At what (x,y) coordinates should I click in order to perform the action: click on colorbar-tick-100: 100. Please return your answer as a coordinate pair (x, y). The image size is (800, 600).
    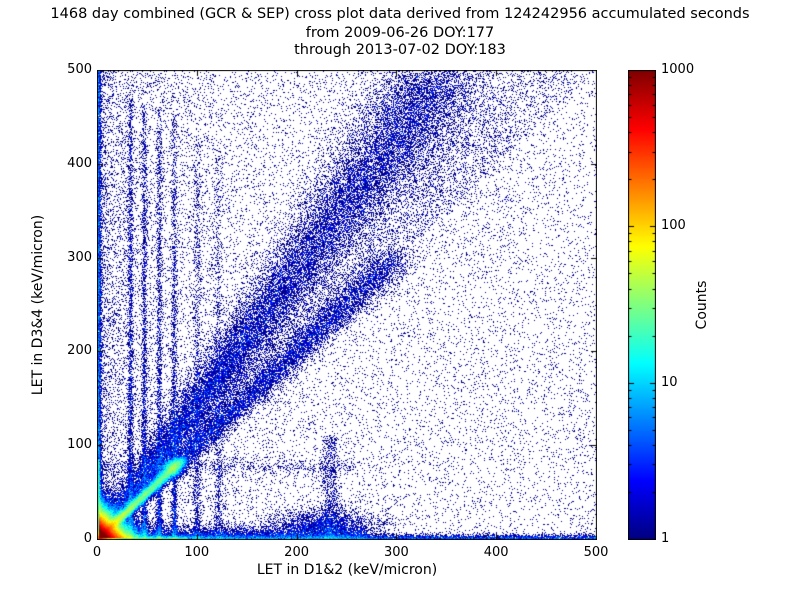
    Looking at the image, I should click on (673, 226).